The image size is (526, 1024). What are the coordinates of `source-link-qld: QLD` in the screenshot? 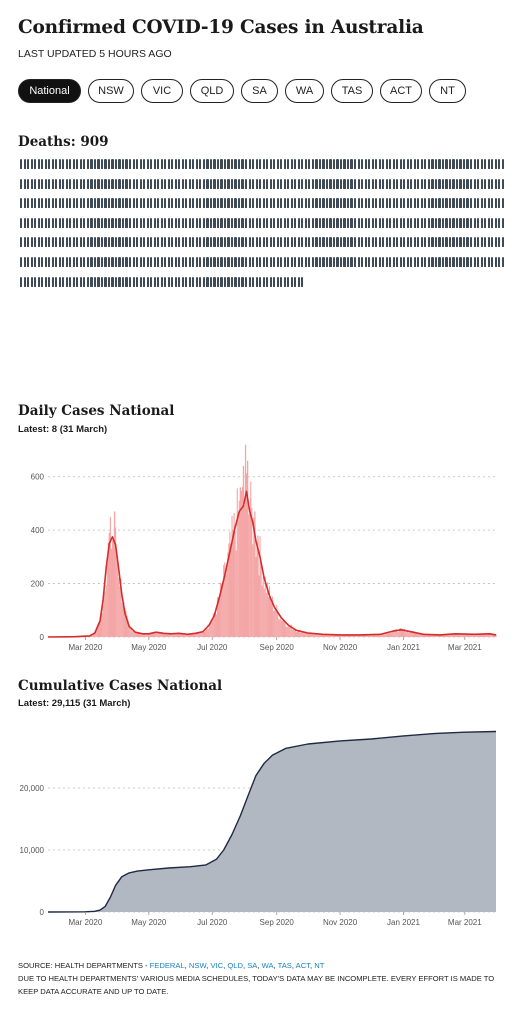 It's located at (235, 965).